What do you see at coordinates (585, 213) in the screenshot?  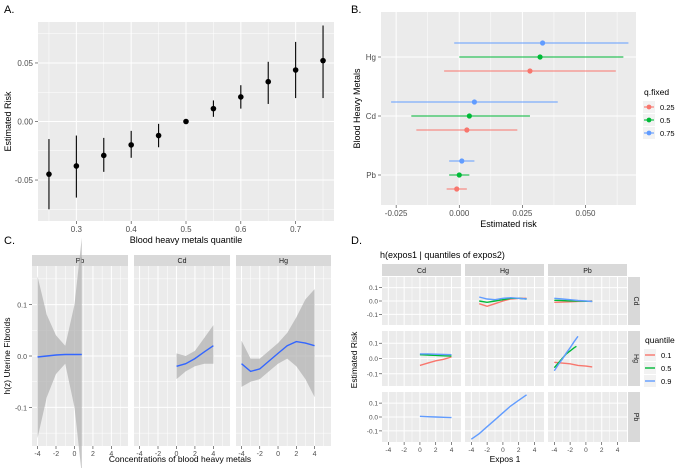 I see `x-tick-label: 0.050` at bounding box center [585, 213].